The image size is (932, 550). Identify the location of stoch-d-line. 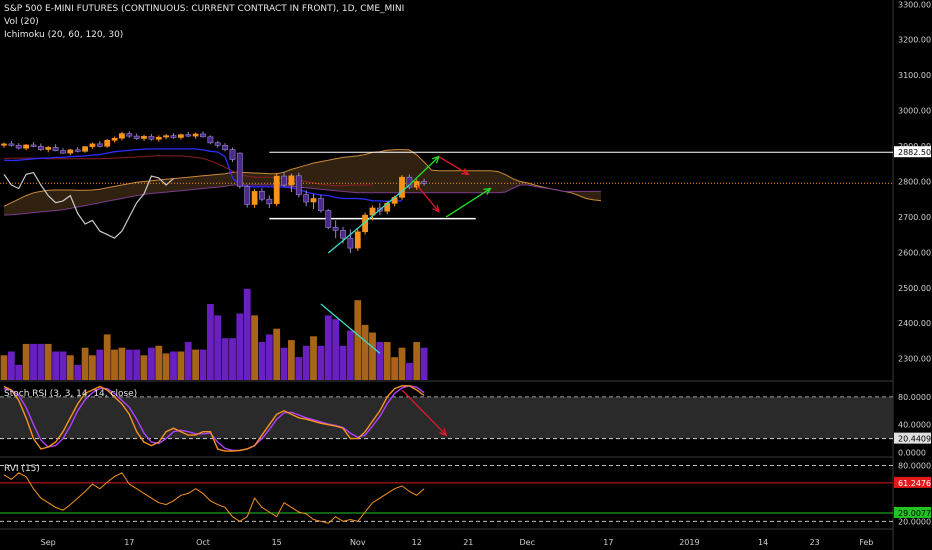
(214, 418).